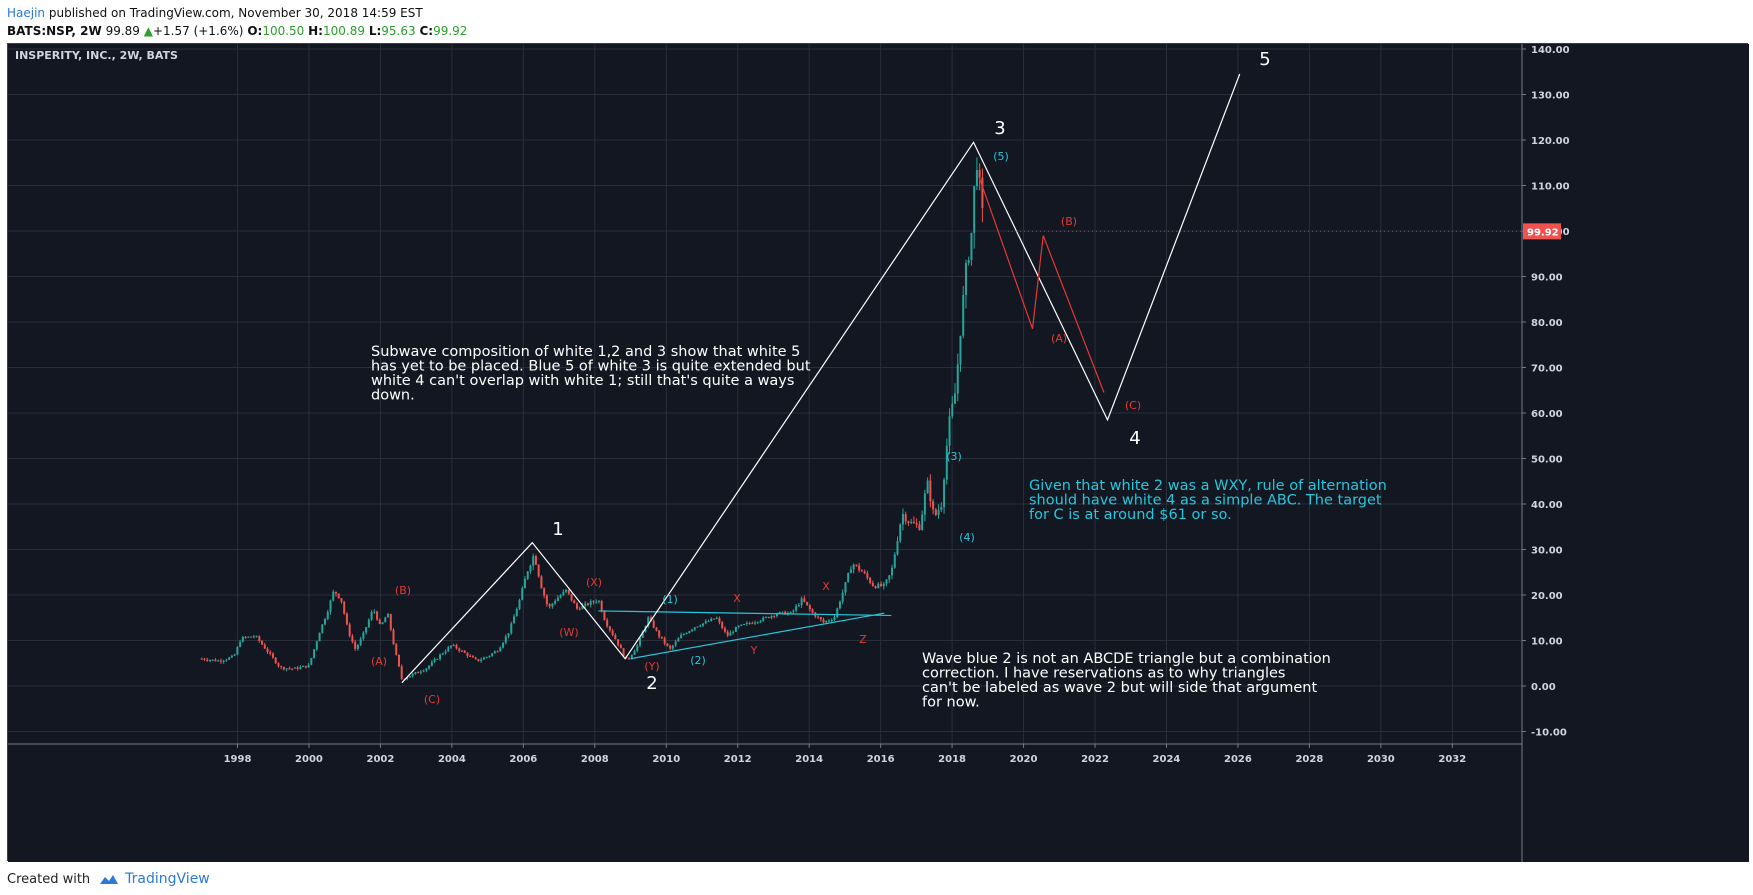 The image size is (1753, 895). Describe the element at coordinates (343, 31) in the screenshot. I see `high-value: 100.89` at that location.